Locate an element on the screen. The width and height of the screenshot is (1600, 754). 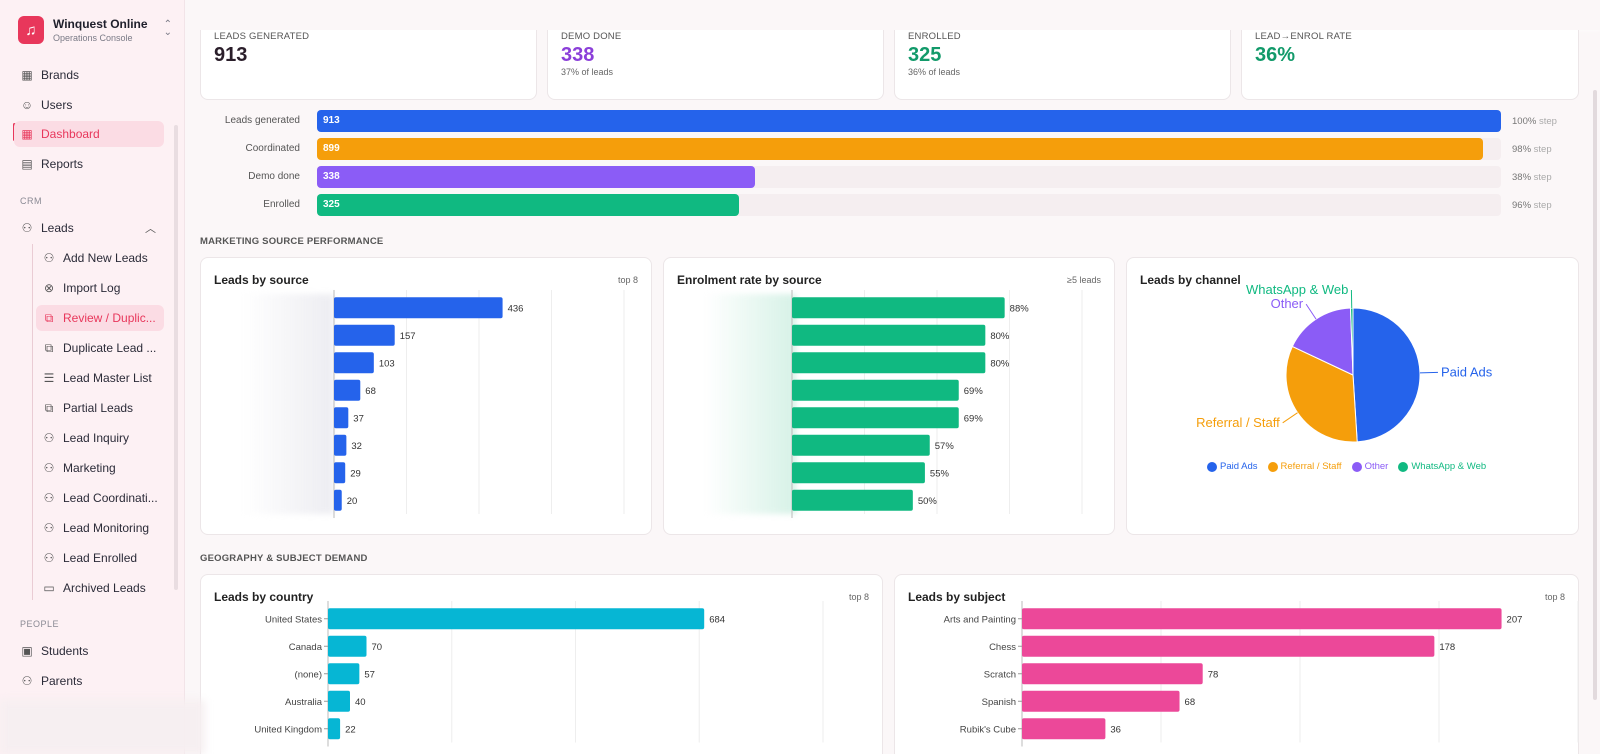
bar-value-label: 80% is located at coordinates (1000, 363).